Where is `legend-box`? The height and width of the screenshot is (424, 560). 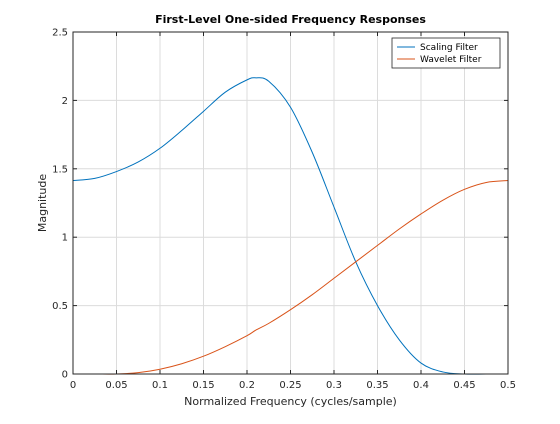
legend-box is located at coordinates (446, 53).